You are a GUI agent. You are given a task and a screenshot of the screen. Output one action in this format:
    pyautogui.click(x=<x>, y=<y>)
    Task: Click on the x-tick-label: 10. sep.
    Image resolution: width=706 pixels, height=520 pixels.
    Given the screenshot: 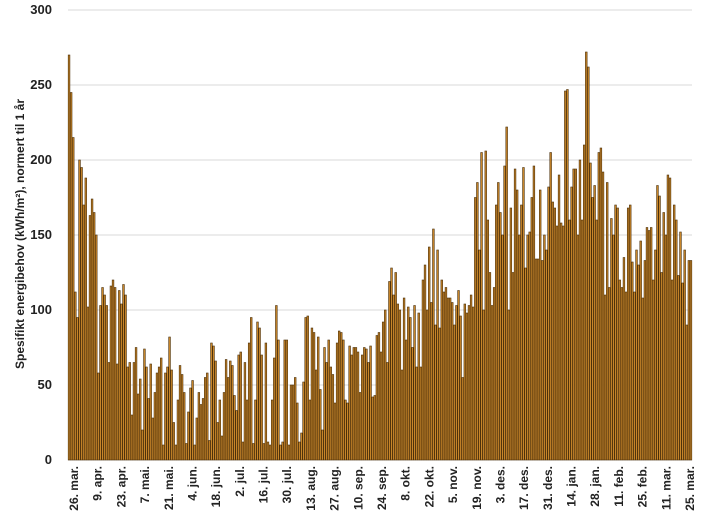 What is the action you would take?
    pyautogui.click(x=358, y=488)
    